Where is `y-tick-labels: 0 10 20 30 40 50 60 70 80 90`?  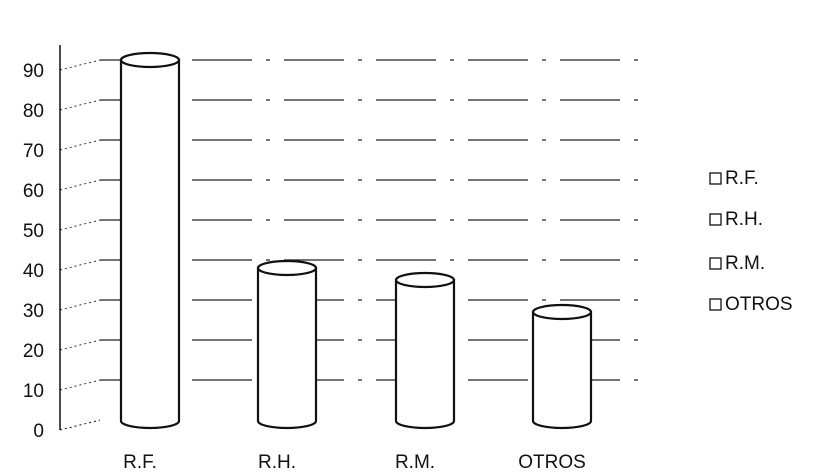 y-tick-labels: 0 10 20 30 40 50 60 70 80 90 is located at coordinates (33, 251).